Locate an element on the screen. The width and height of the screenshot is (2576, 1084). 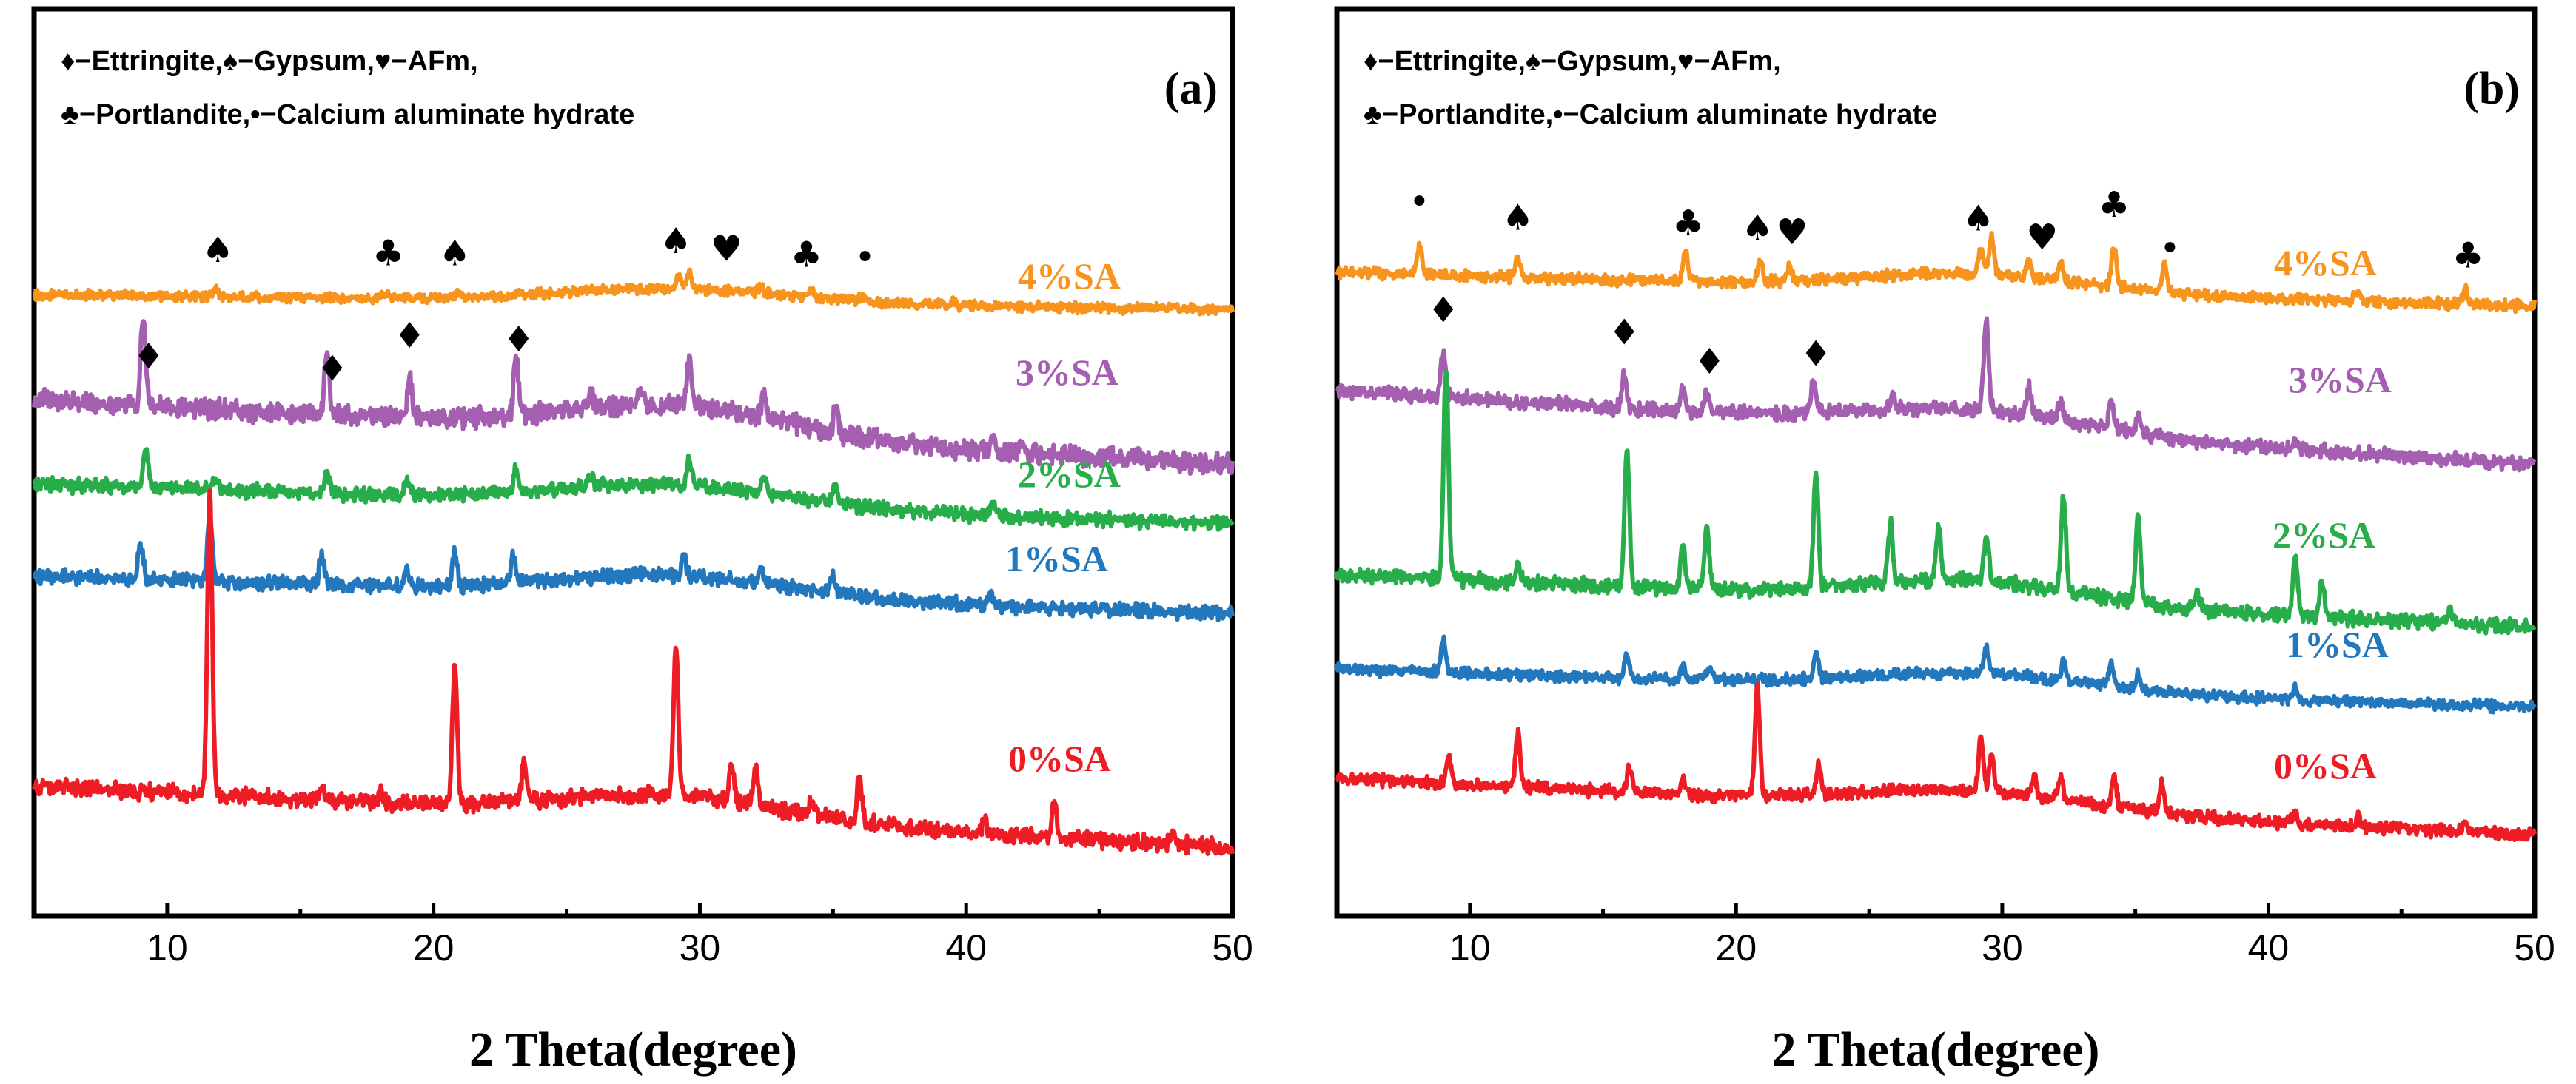
panel-label: (b) is located at coordinates (2491, 89).